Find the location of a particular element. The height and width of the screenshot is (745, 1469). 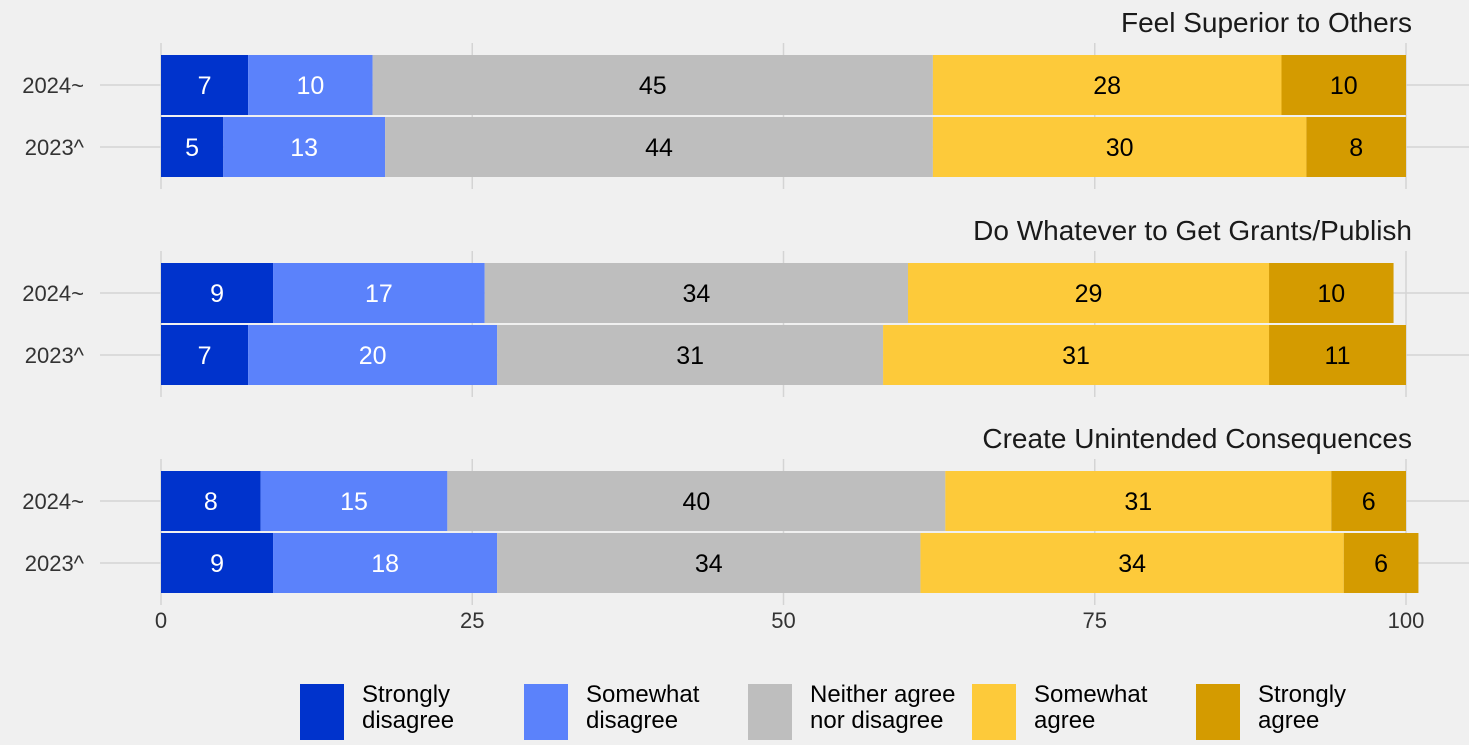

x-tick-label: 25 is located at coordinates (472, 620).